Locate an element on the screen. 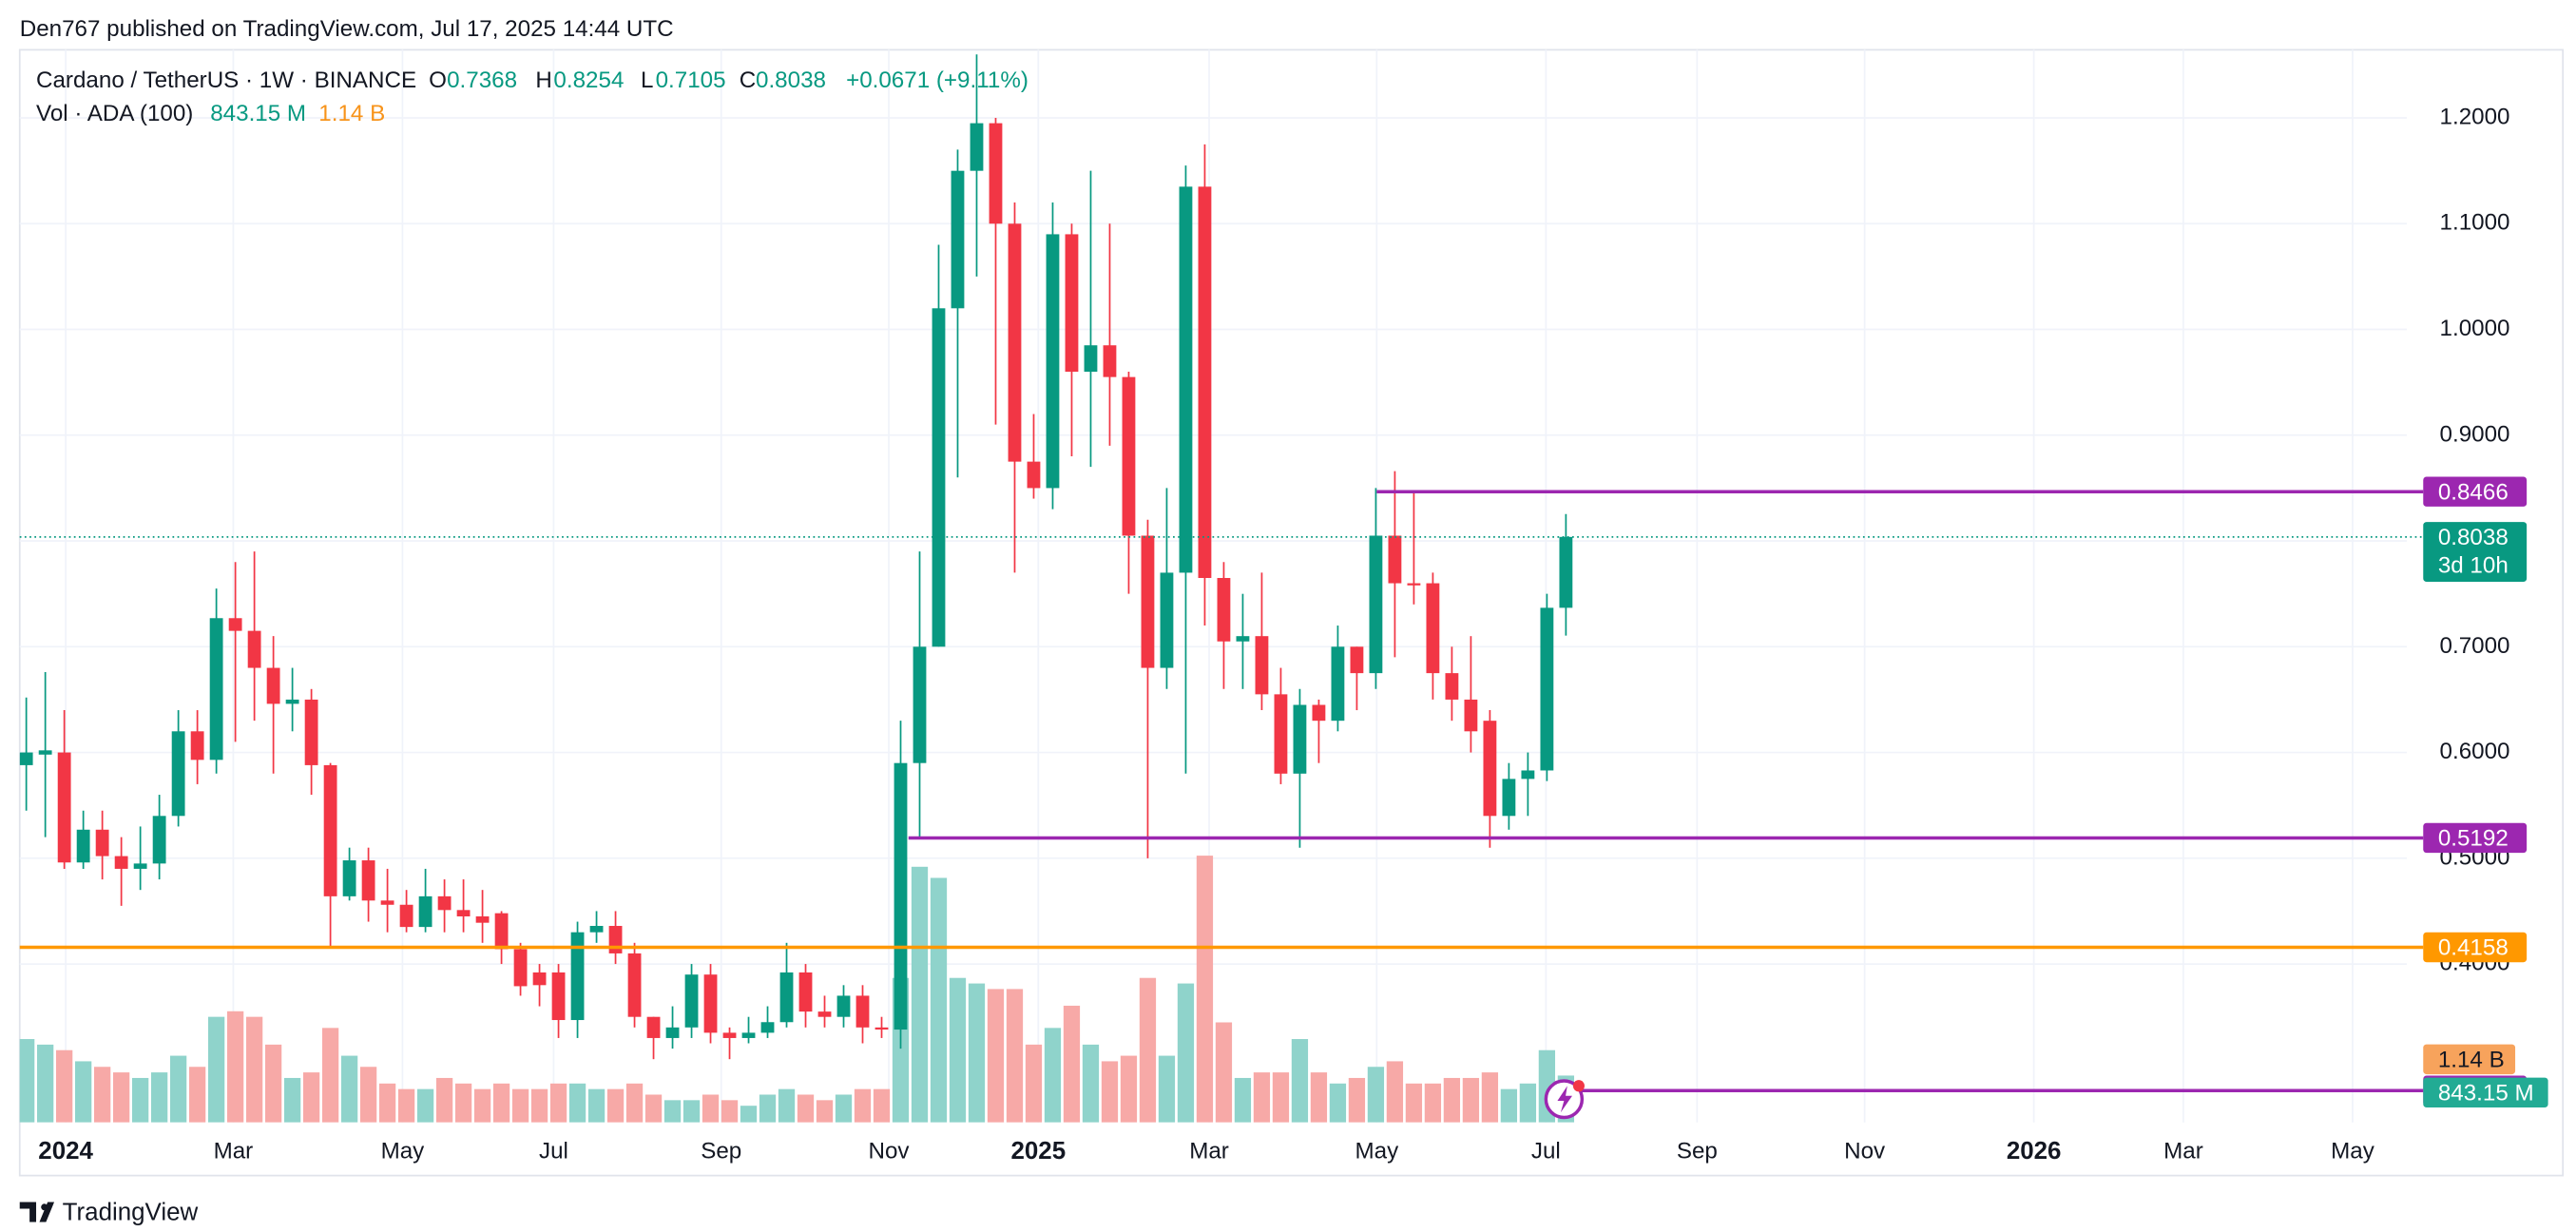 This screenshot has width=2576, height=1232. alert-icon is located at coordinates (1565, 1099).